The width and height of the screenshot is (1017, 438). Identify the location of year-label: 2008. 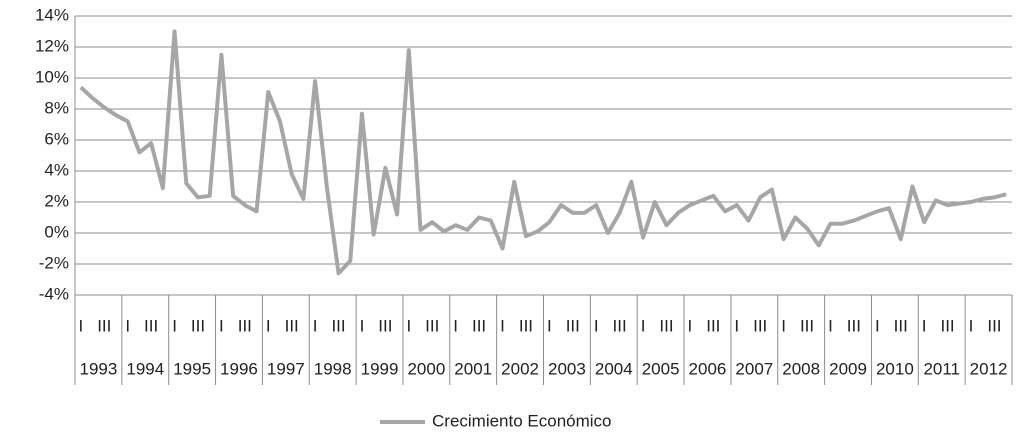
(801, 368).